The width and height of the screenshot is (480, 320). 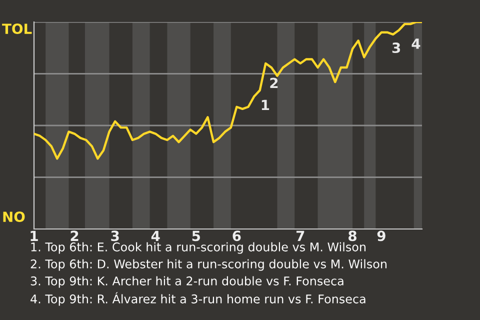 What do you see at coordinates (17, 29) in the screenshot?
I see `text: TOL` at bounding box center [17, 29].